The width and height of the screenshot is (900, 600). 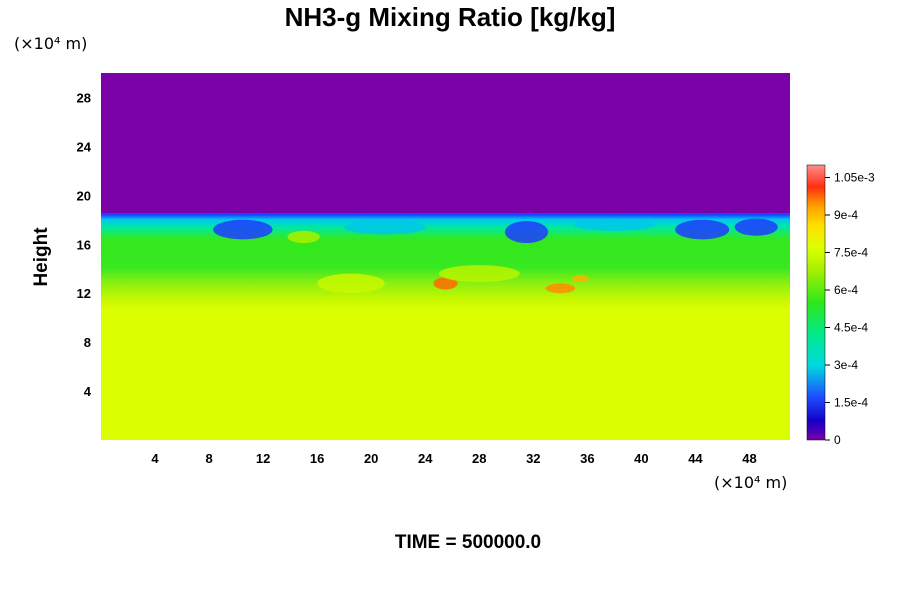 I want to click on colorbar-tick-label: 4.5e-4, so click(x=851, y=328).